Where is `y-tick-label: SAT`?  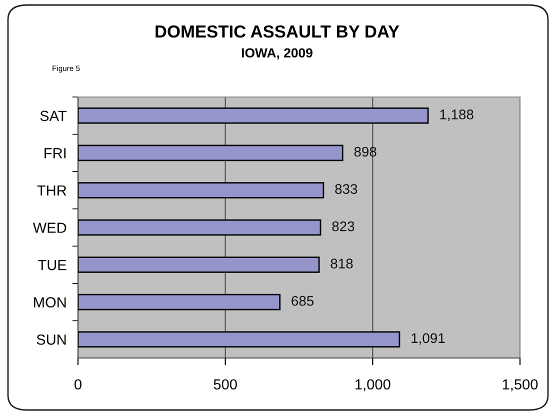 y-tick-label: SAT is located at coordinates (53, 116).